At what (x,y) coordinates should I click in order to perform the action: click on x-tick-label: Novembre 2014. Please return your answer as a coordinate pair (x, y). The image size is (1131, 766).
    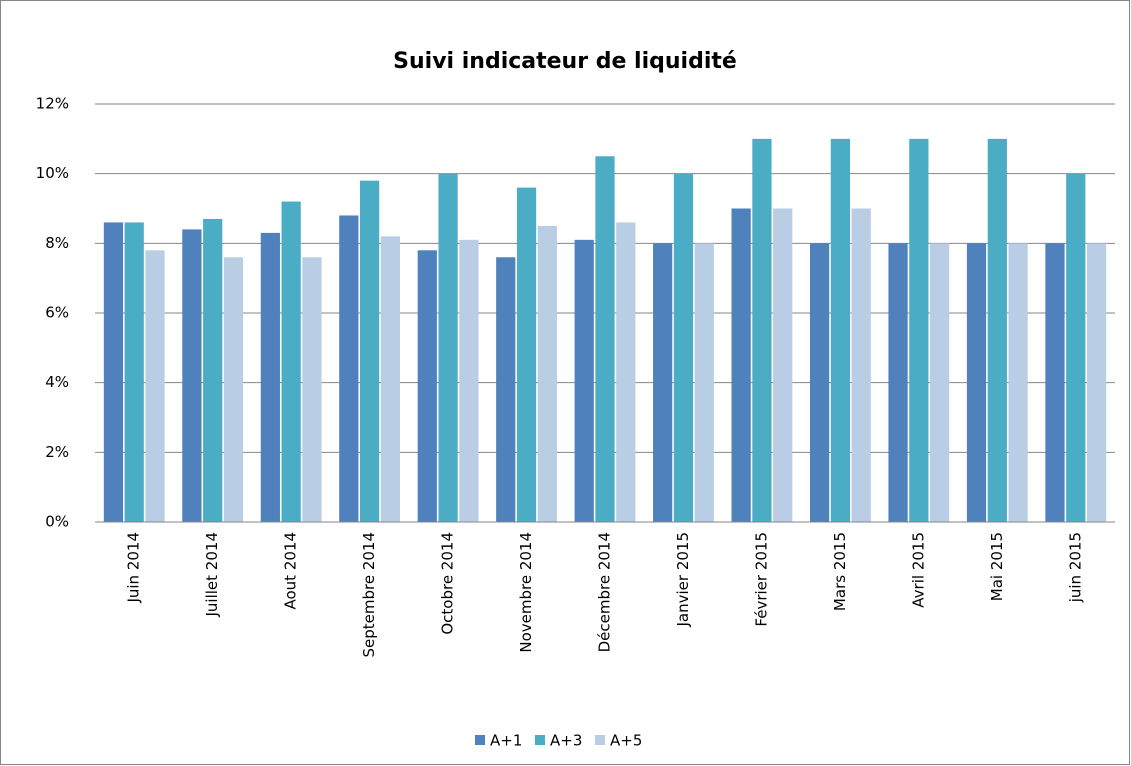
    Looking at the image, I should click on (526, 592).